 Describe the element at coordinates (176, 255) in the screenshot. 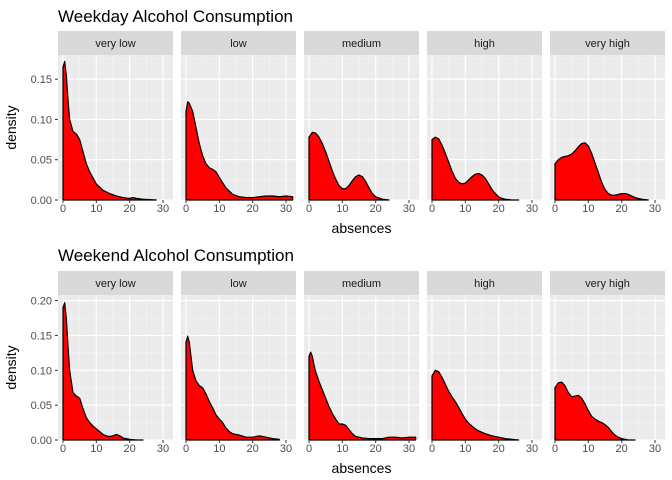

I see `chart-title: Weekend Alcohol Consumption` at that location.